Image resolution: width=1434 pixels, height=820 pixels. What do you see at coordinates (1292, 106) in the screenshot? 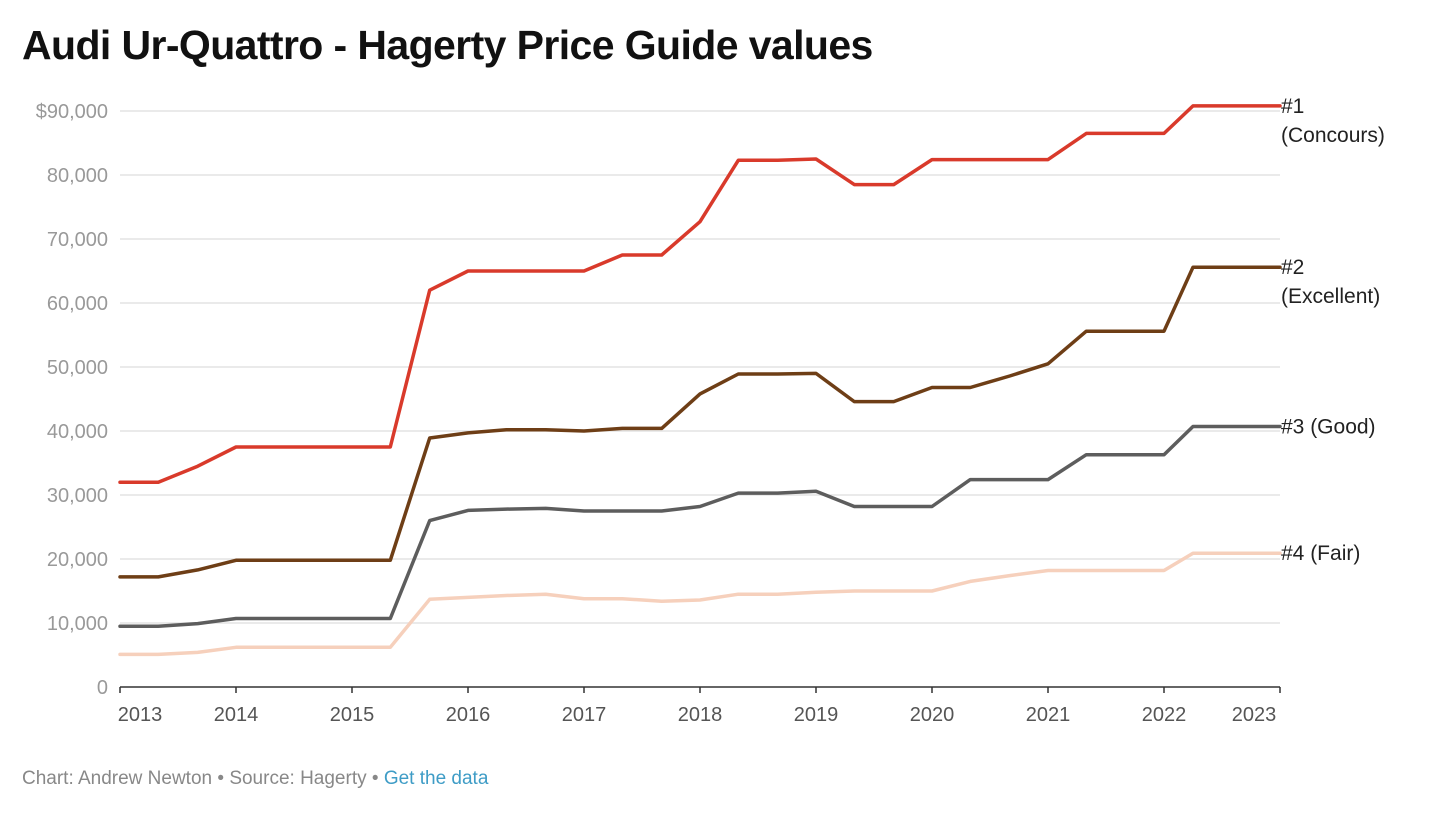
I see `series-label: #1` at bounding box center [1292, 106].